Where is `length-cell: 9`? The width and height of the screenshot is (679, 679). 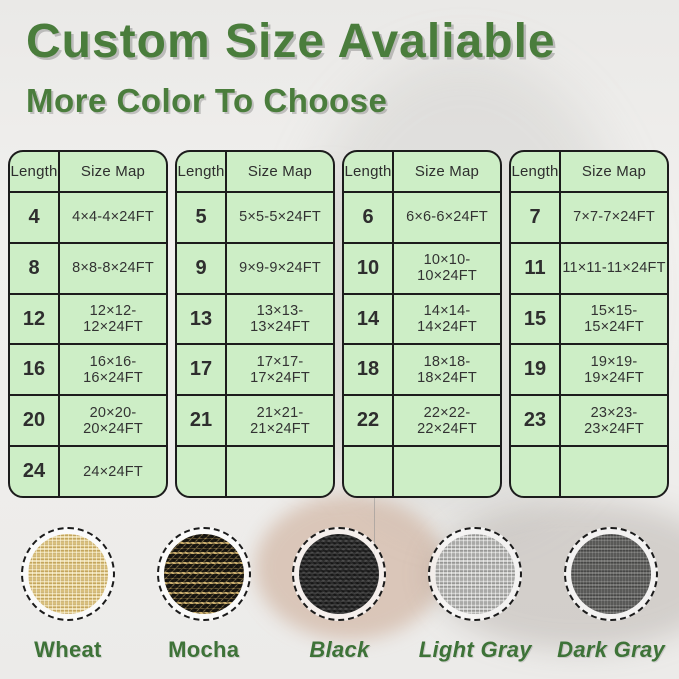 length-cell: 9 is located at coordinates (202, 267).